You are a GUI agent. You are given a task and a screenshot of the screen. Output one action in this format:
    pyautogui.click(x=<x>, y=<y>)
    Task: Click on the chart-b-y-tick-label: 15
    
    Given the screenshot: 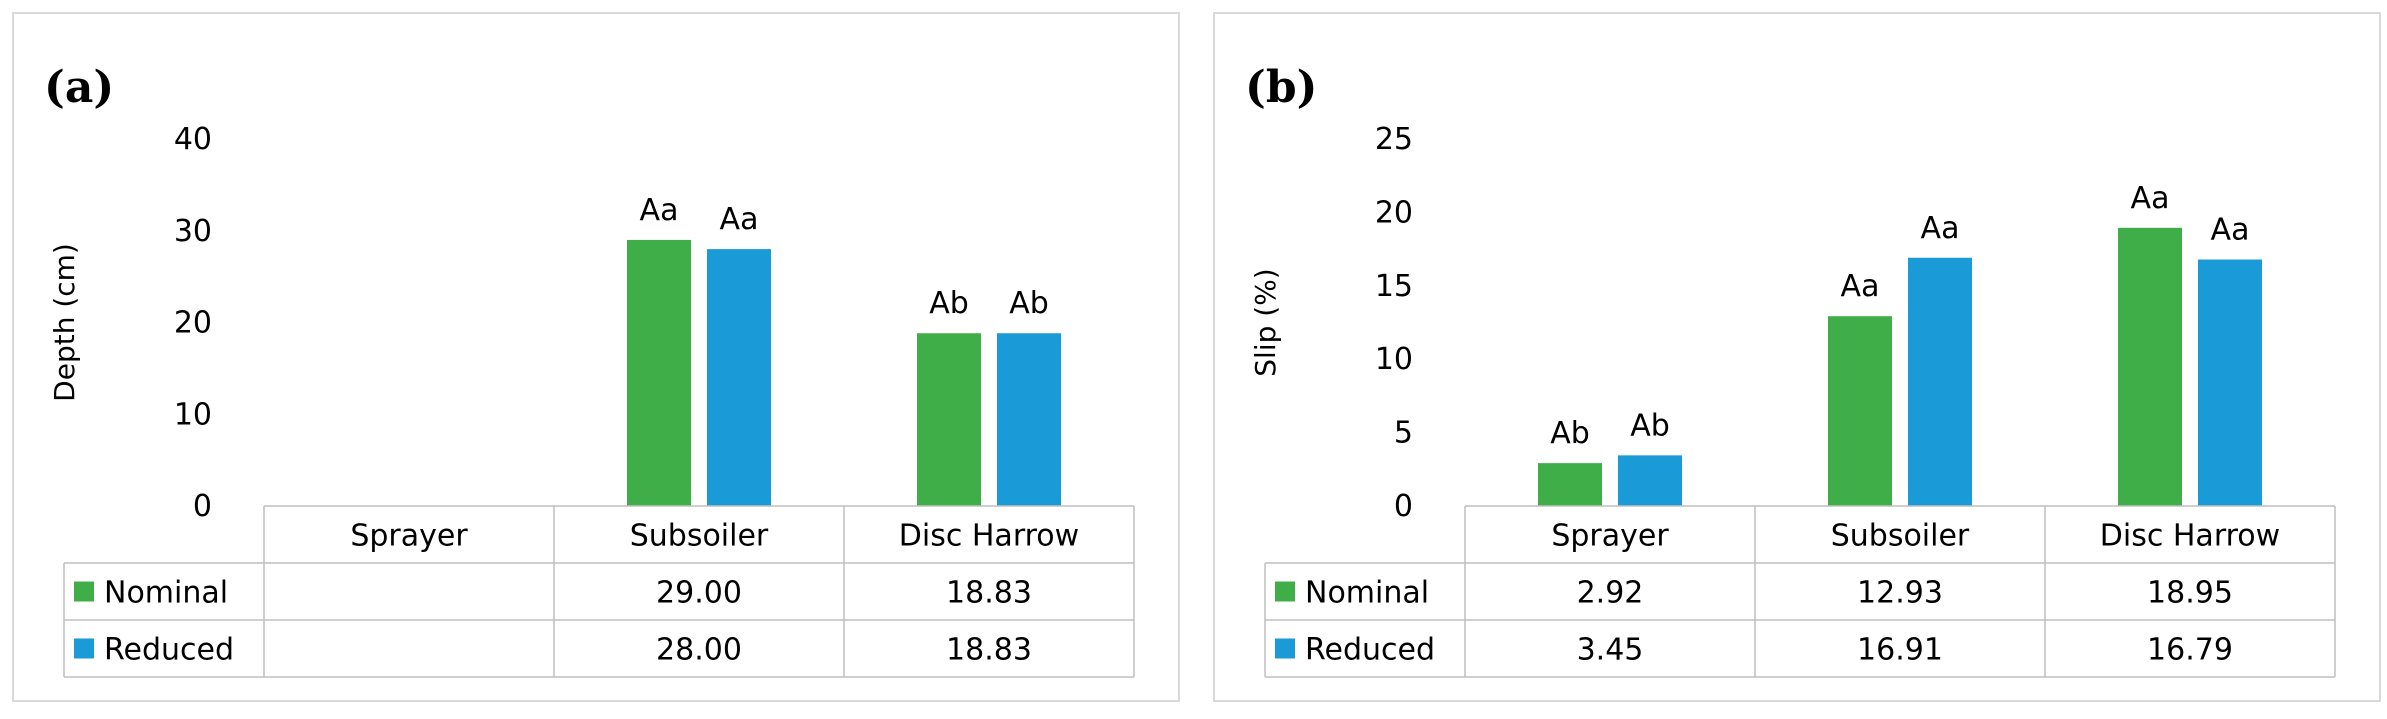 What is the action you would take?
    pyautogui.click(x=1394, y=286)
    